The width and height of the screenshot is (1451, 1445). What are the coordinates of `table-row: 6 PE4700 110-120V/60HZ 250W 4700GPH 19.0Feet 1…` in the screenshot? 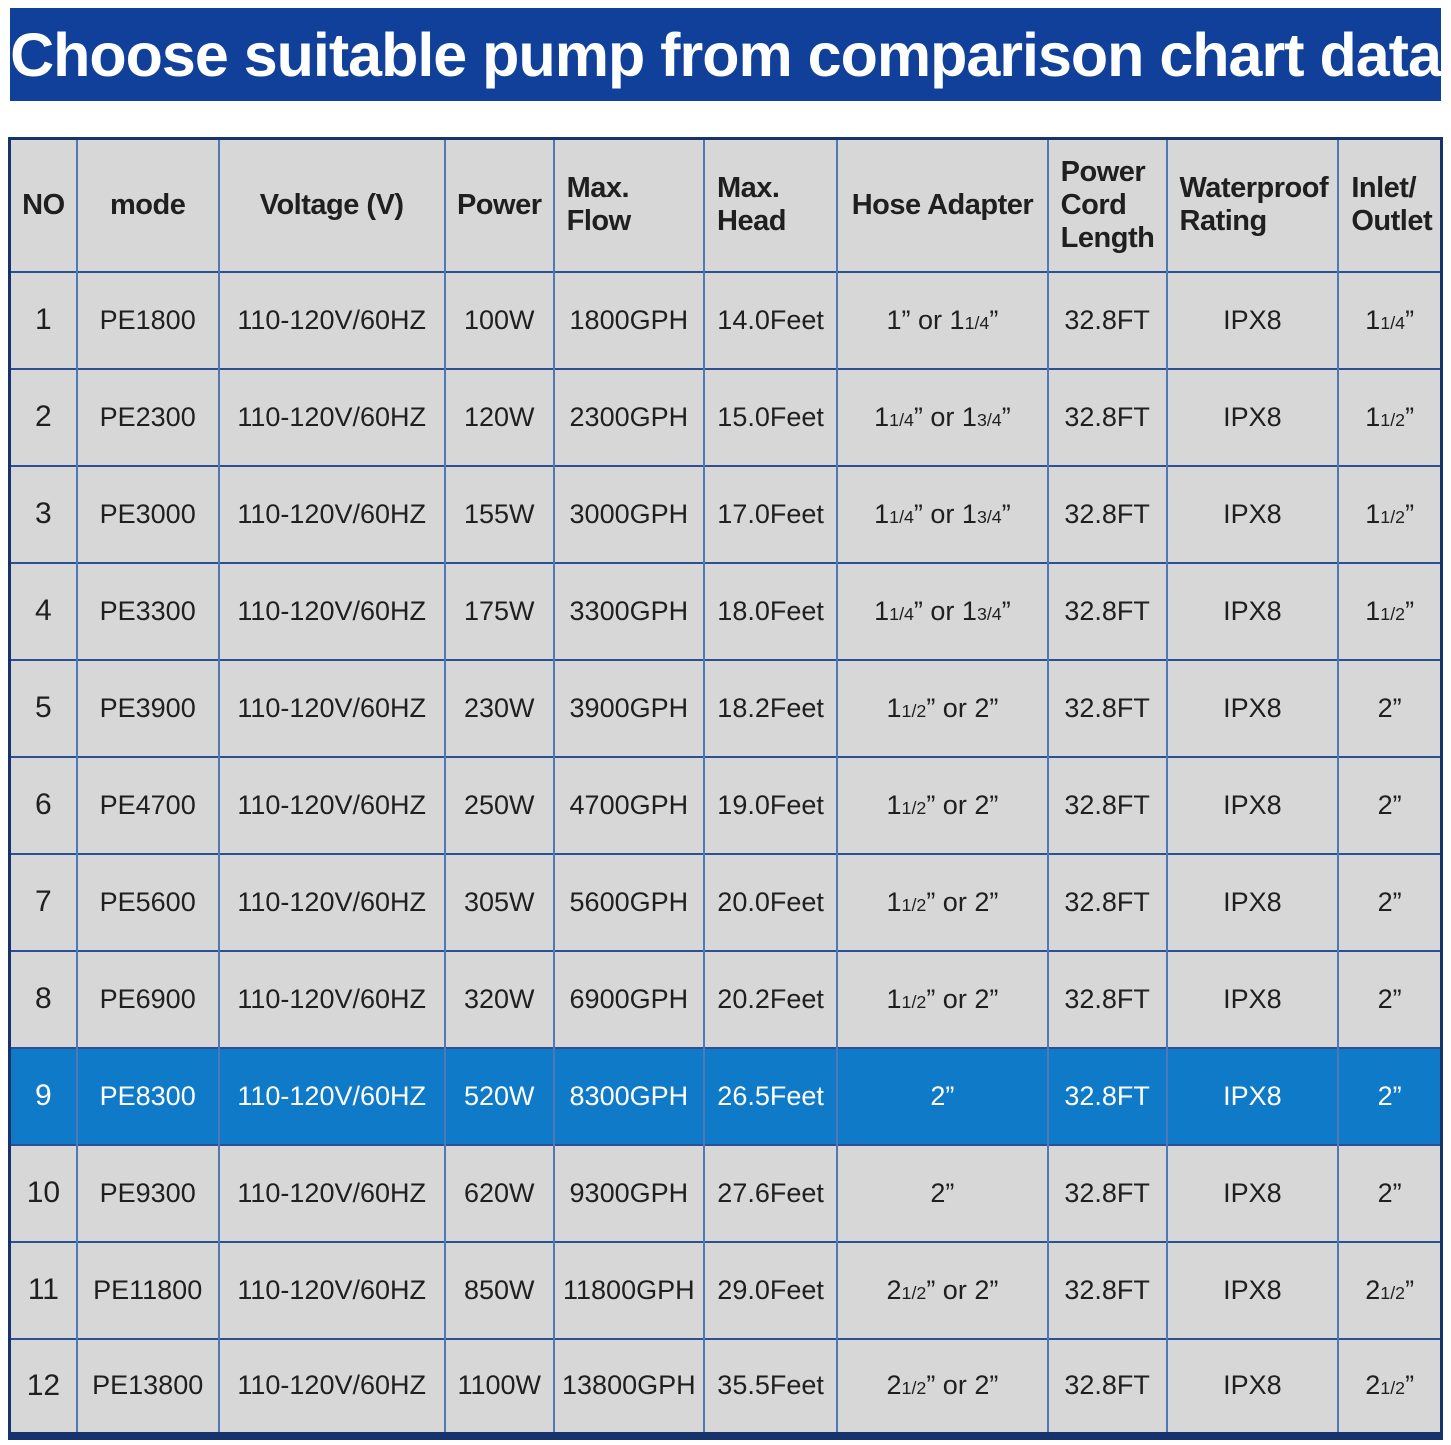 It's located at (725, 805).